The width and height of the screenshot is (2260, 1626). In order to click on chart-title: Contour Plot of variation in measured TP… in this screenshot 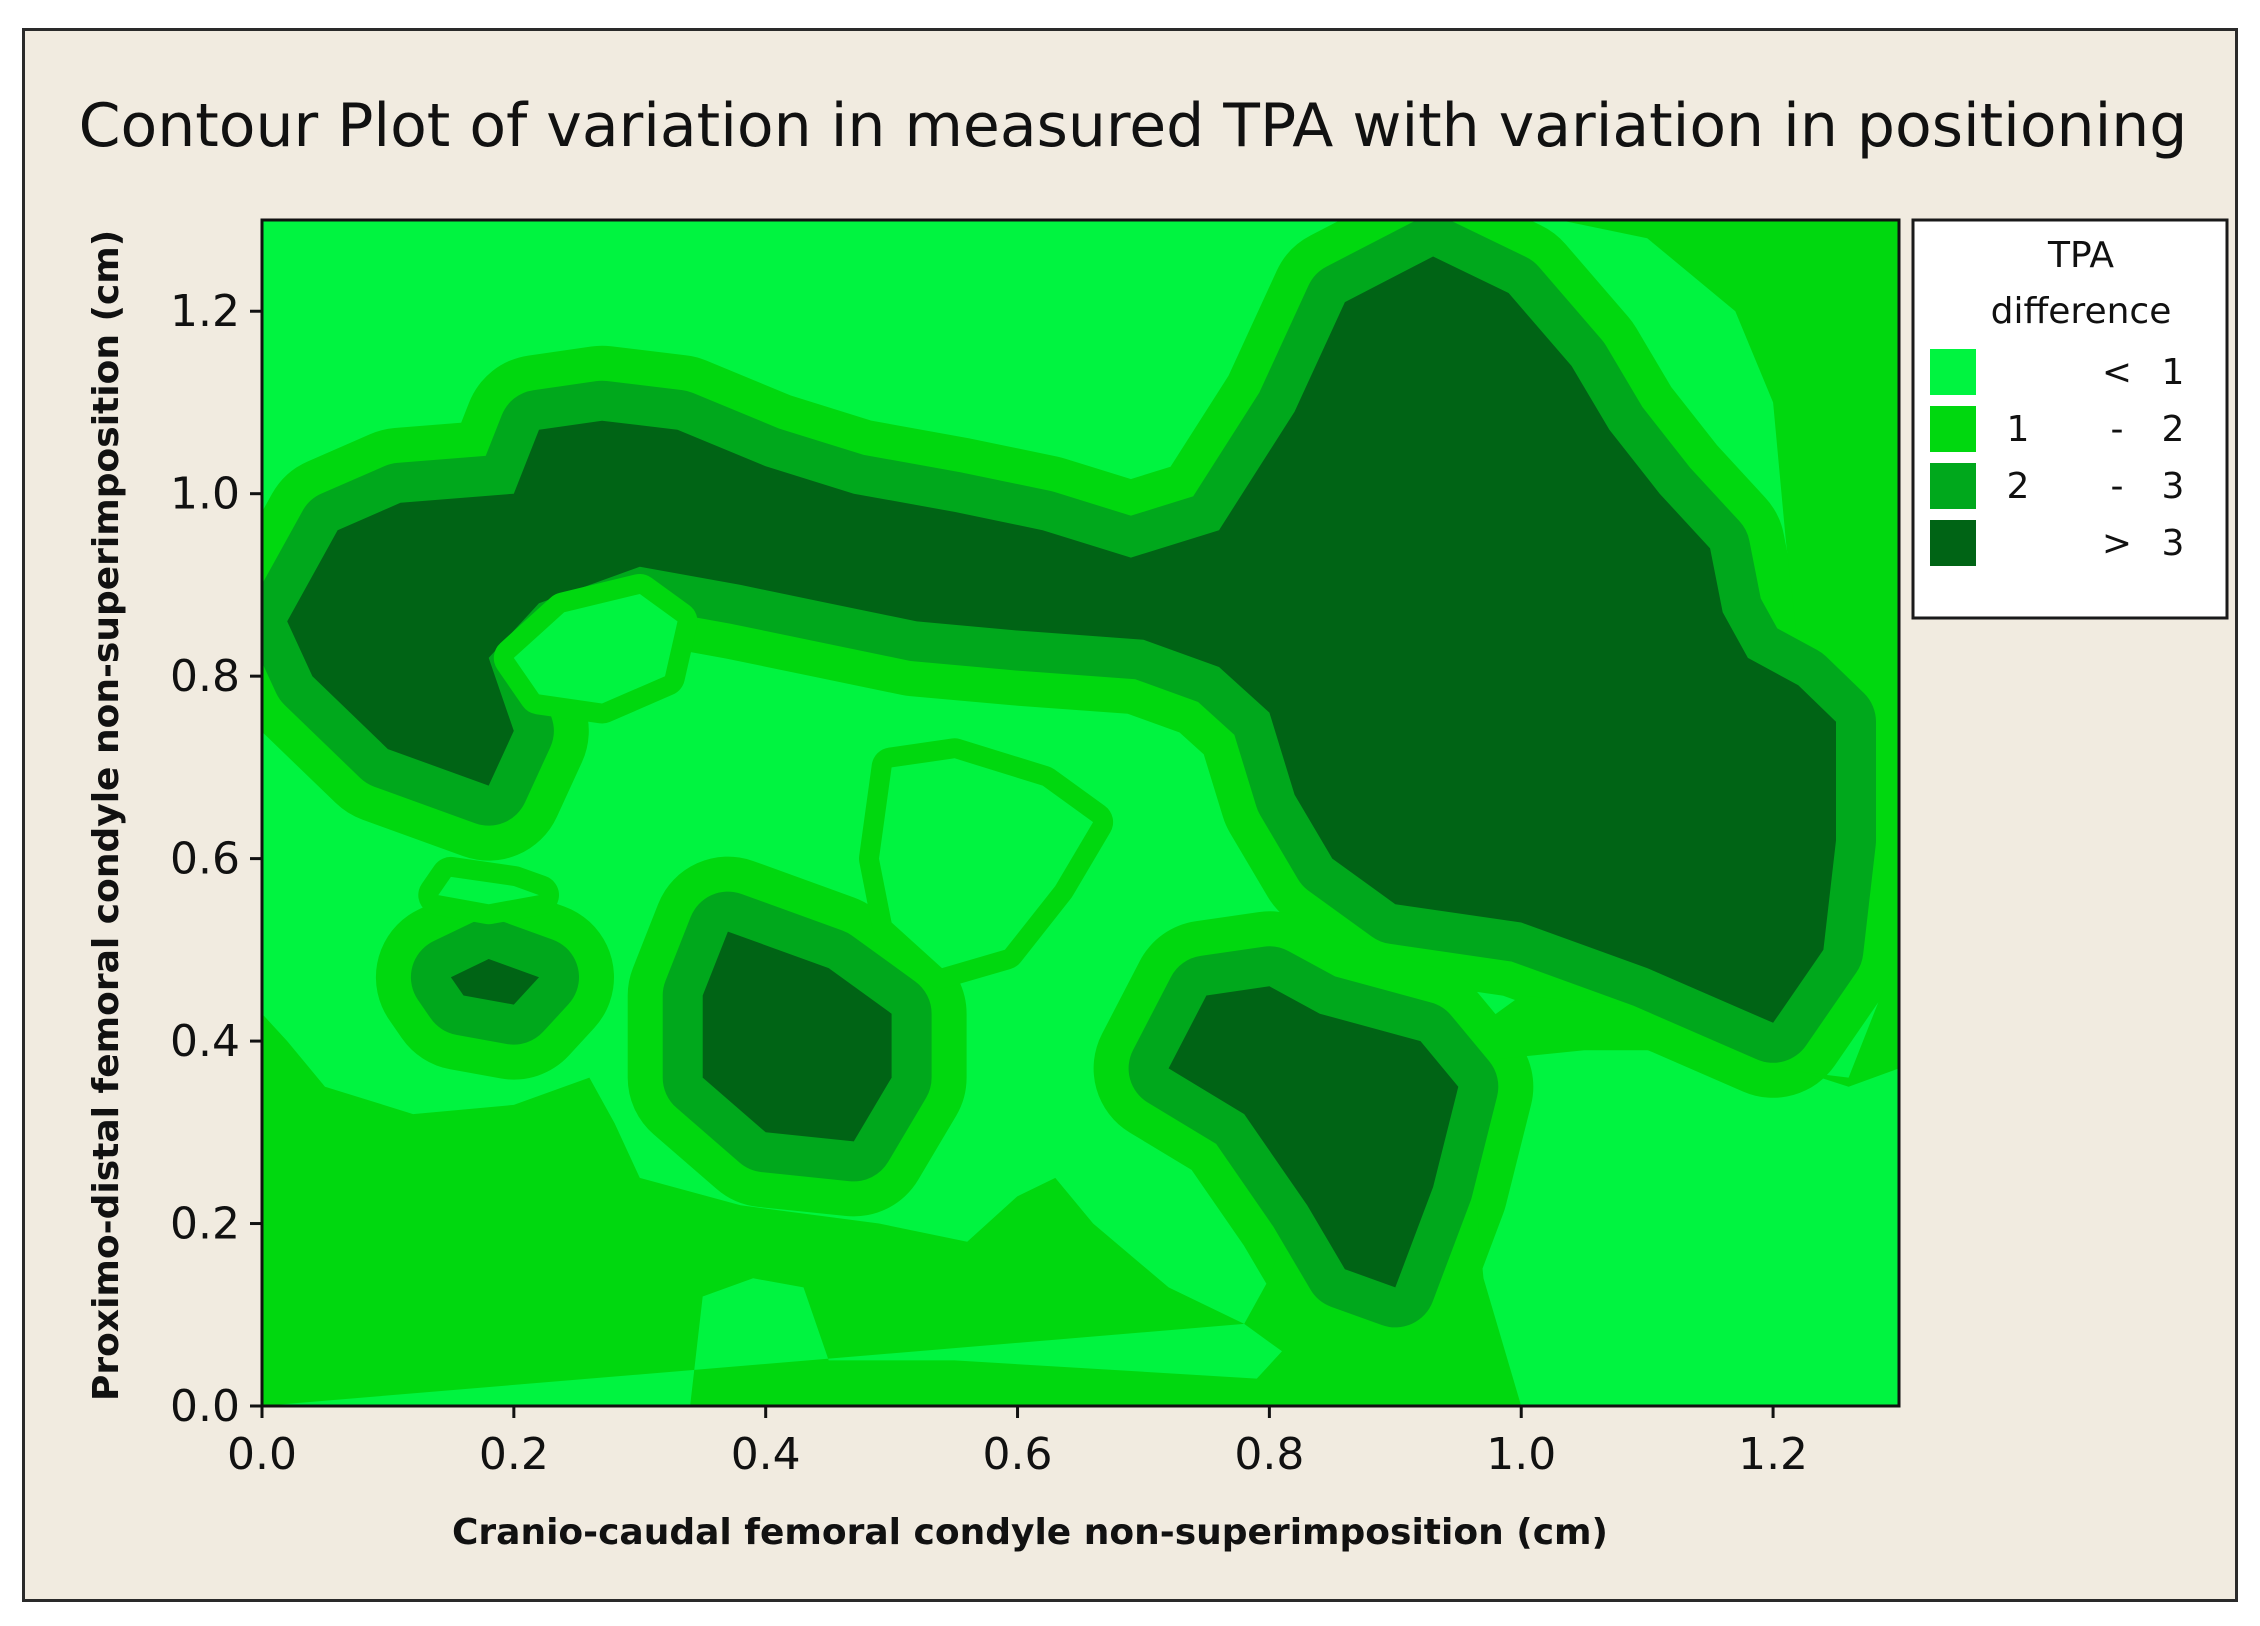, I will do `click(1133, 126)`.